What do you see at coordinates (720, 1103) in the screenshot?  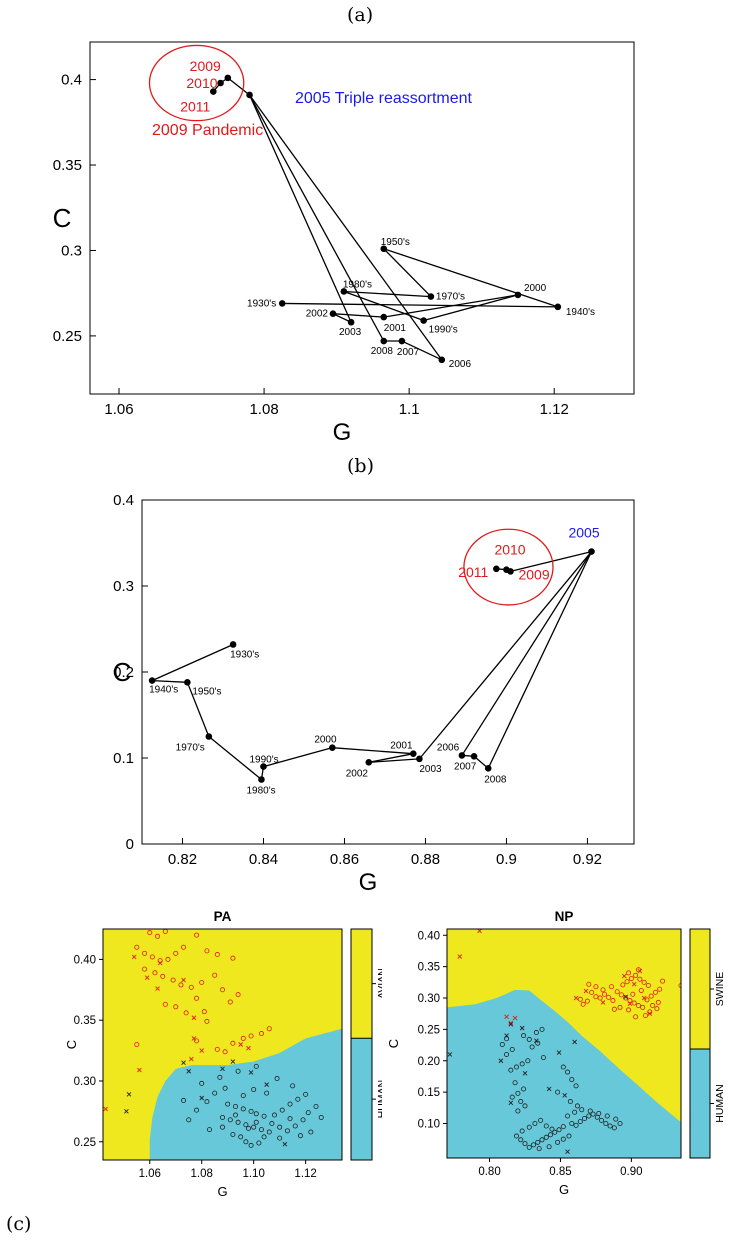 I see `class-label-lower: HUMAN` at bounding box center [720, 1103].